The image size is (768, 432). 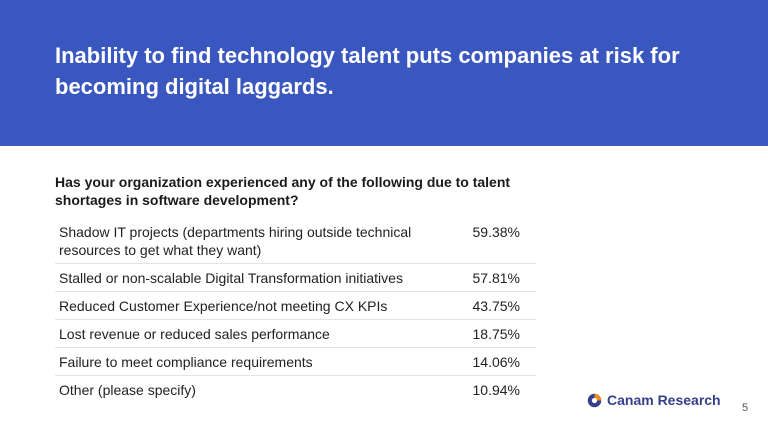 What do you see at coordinates (127, 390) in the screenshot?
I see `row-label: Other (please specify)` at bounding box center [127, 390].